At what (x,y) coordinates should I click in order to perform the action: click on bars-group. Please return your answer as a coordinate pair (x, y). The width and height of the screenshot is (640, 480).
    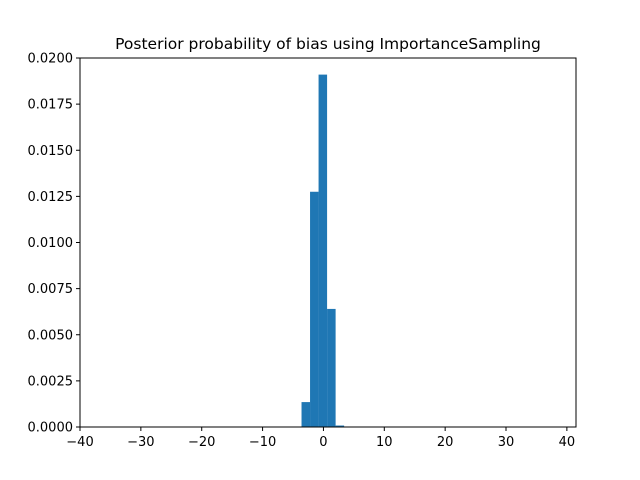
    Looking at the image, I should click on (323, 250).